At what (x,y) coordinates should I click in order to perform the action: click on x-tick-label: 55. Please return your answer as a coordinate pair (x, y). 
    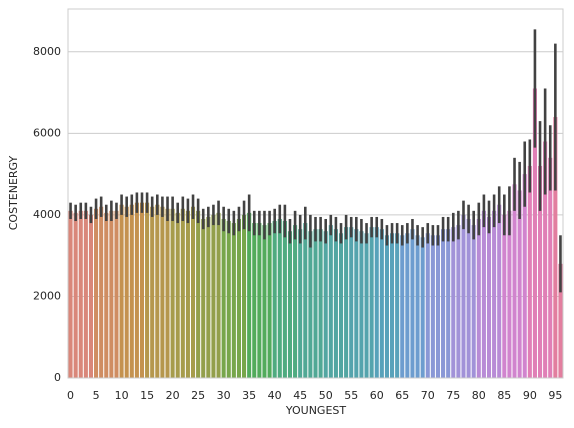
    Looking at the image, I should click on (351, 395).